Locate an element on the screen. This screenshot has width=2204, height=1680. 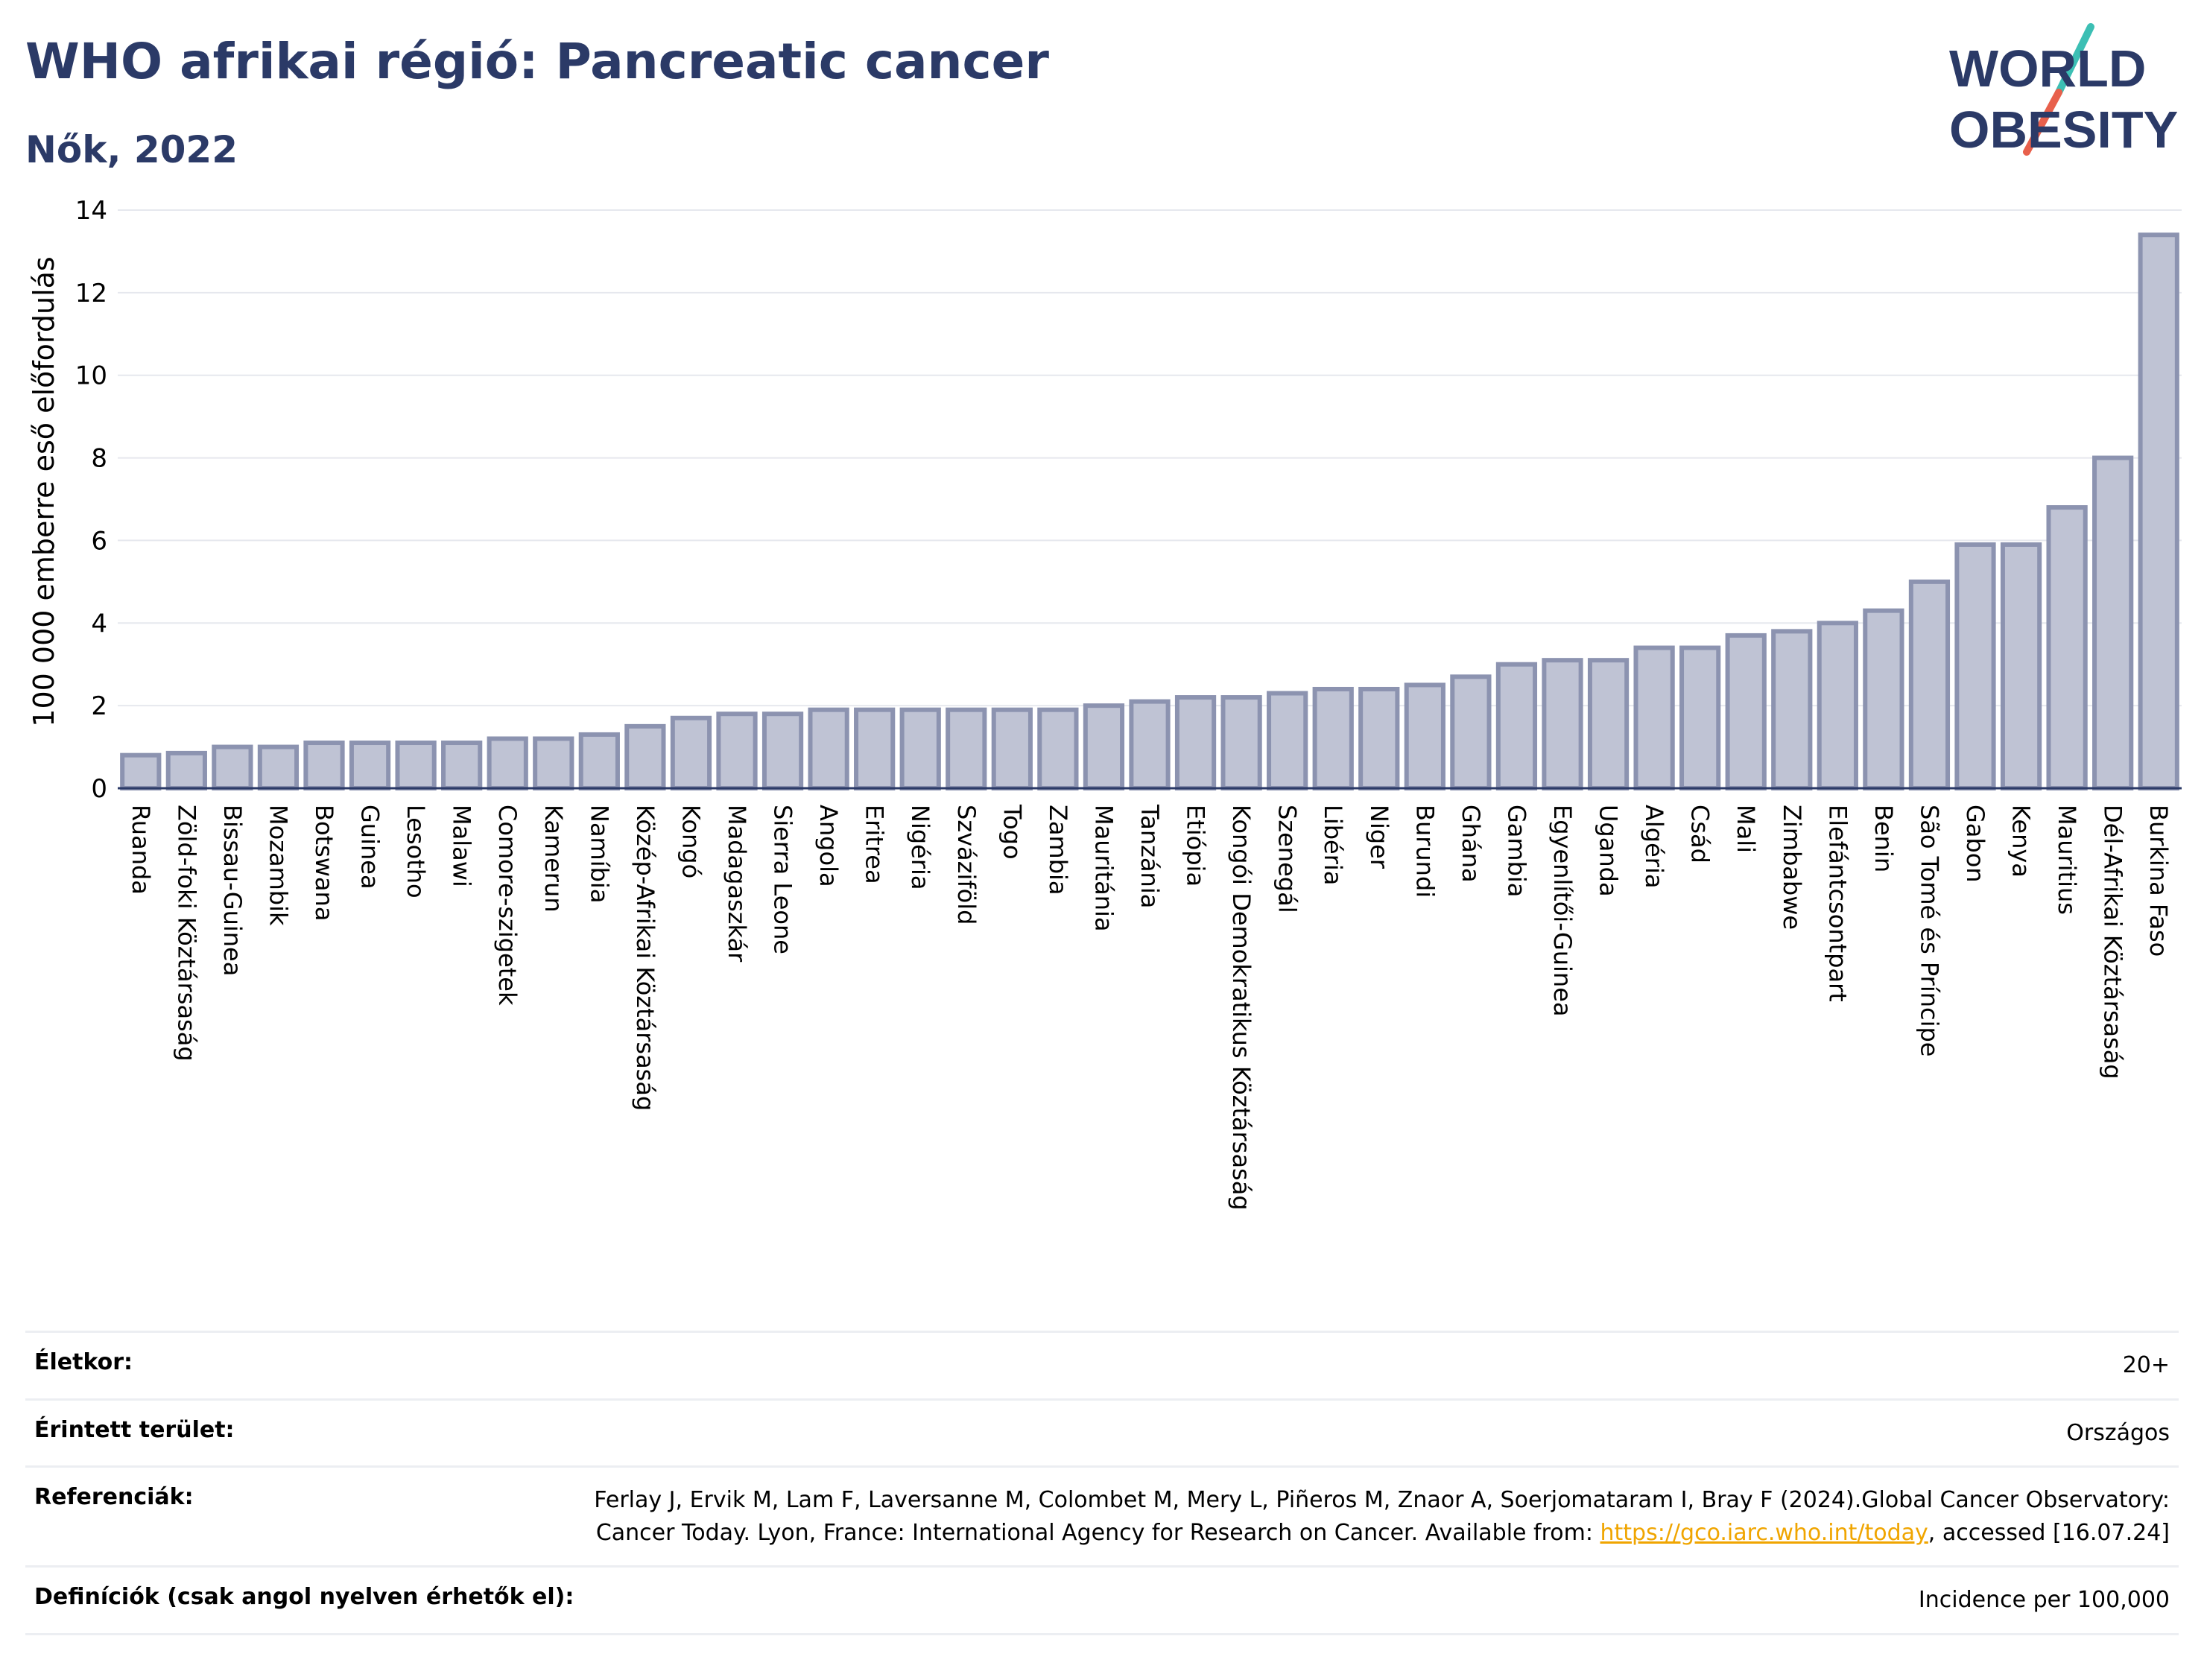
y-axis-ticks: 0 2 4 6 8 10 12 14 is located at coordinates (91, 500).